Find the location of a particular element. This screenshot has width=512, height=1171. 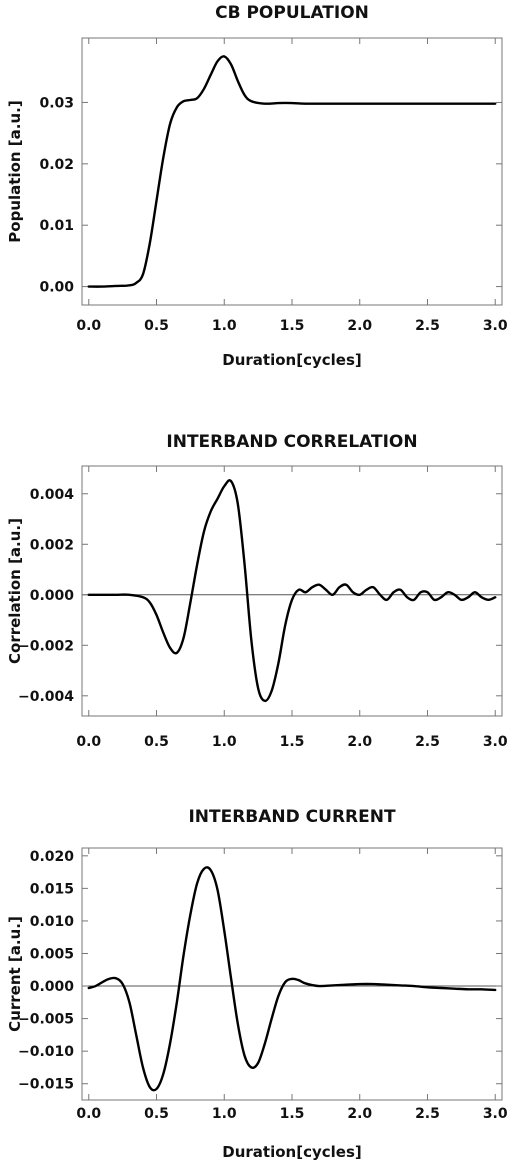

y-tick-label: 0.002 is located at coordinates (52, 545).